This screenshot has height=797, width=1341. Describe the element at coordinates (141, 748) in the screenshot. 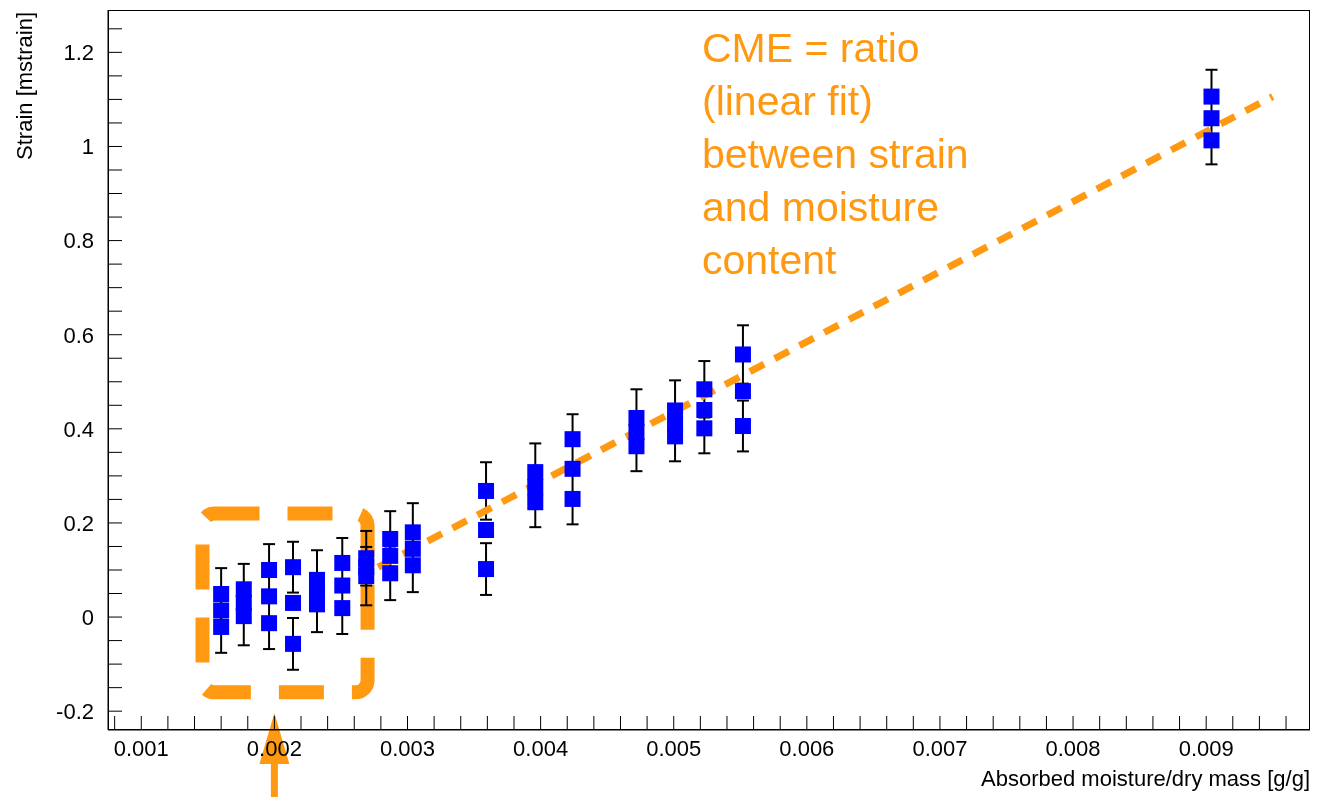

I see `x-tick-label: 0.001` at that location.